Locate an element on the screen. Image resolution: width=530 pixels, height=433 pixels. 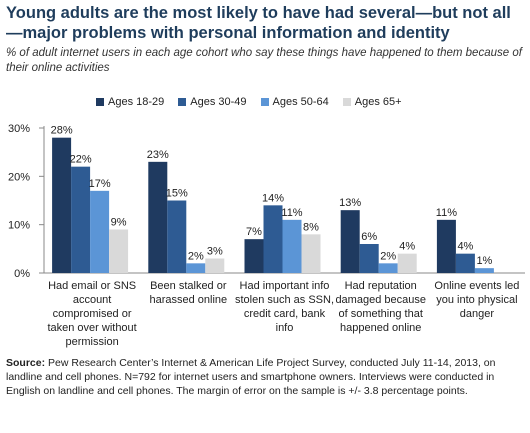
legend-label: Ages 30-49 is located at coordinates (218, 102).